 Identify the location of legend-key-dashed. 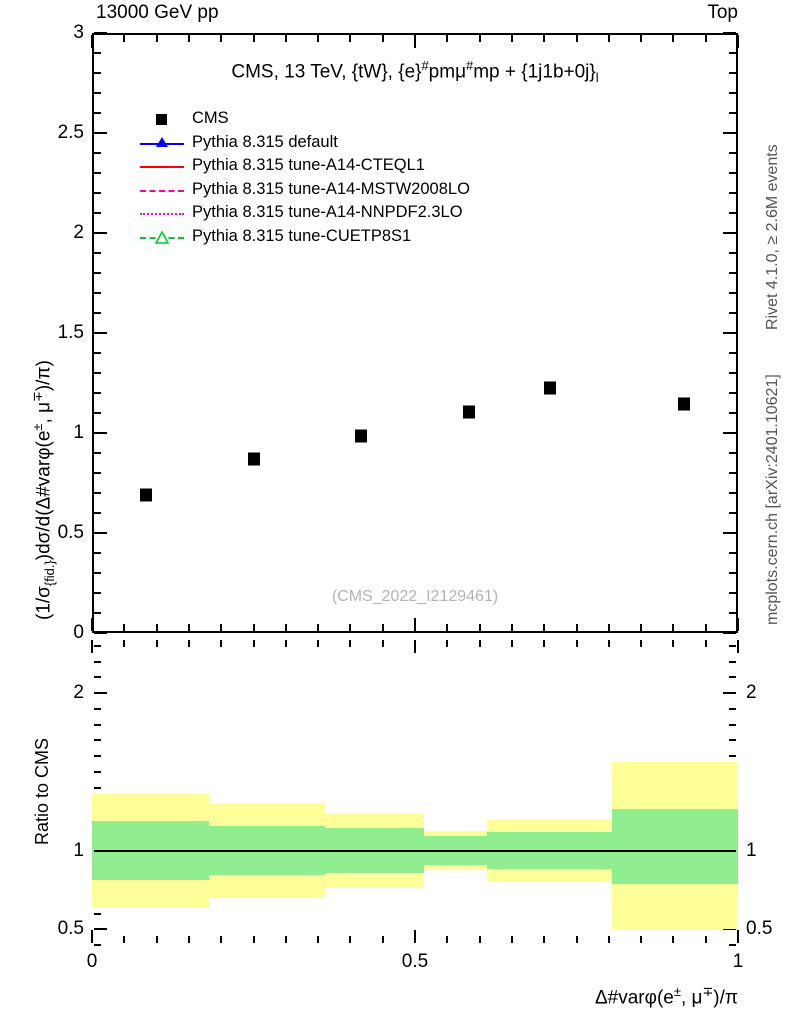
(162, 190).